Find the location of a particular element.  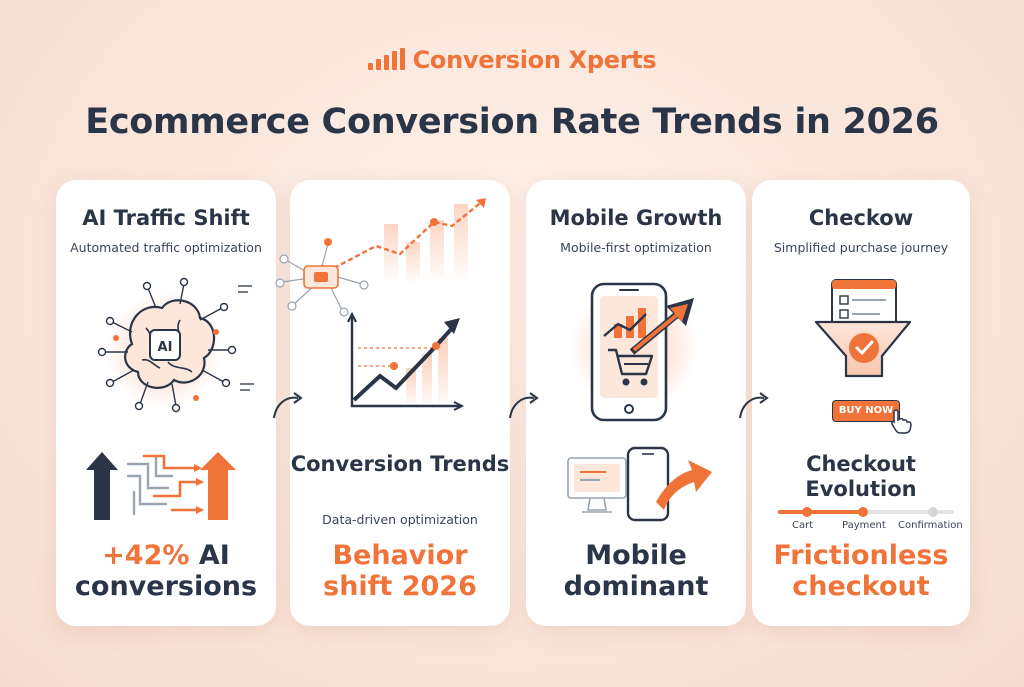

step-dot-confirmation is located at coordinates (933, 512).